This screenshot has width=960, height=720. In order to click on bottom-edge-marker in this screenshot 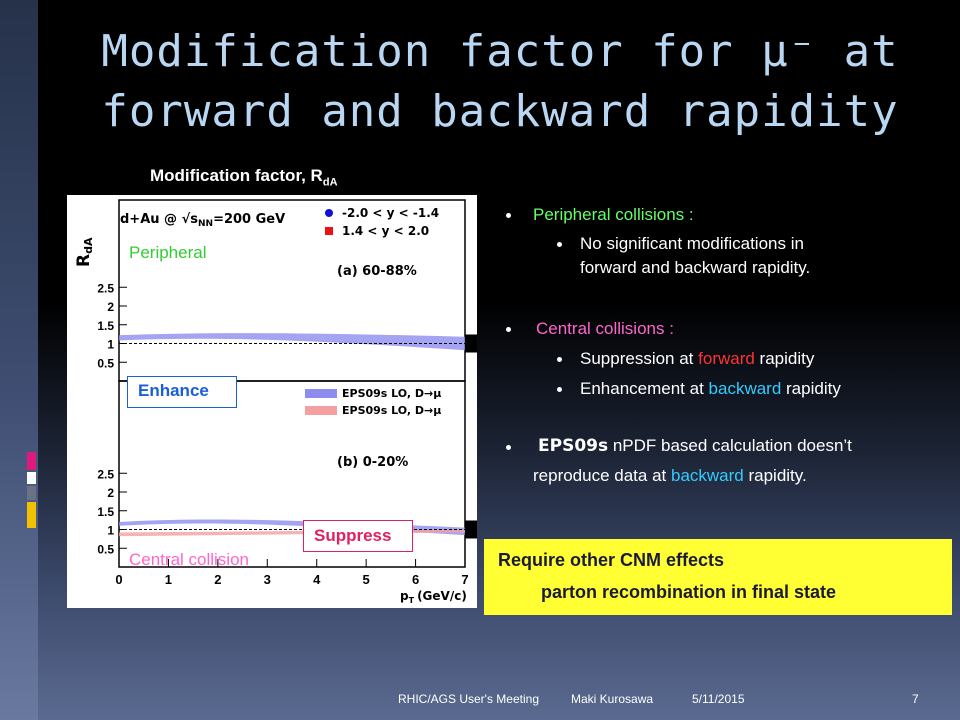, I will do `click(471, 529)`.